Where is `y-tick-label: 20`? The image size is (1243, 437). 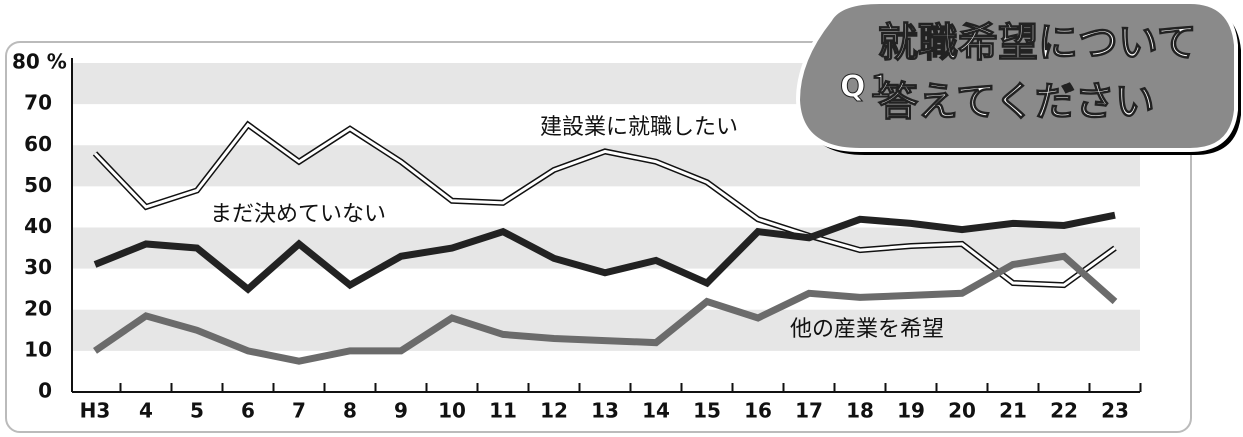
y-tick-label: 20 is located at coordinates (38, 308).